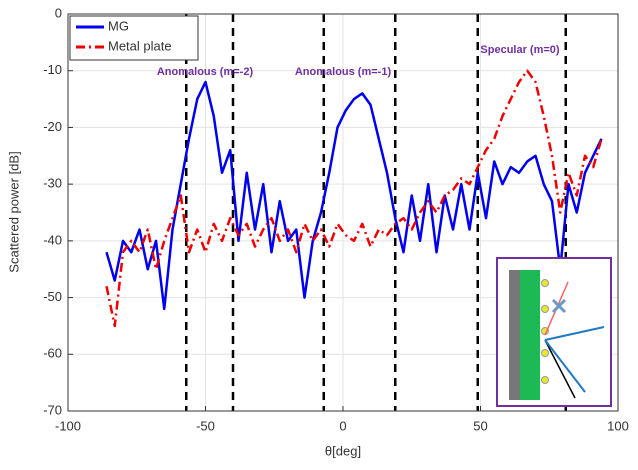  I want to click on y-tick-label: -50, so click(52, 296).